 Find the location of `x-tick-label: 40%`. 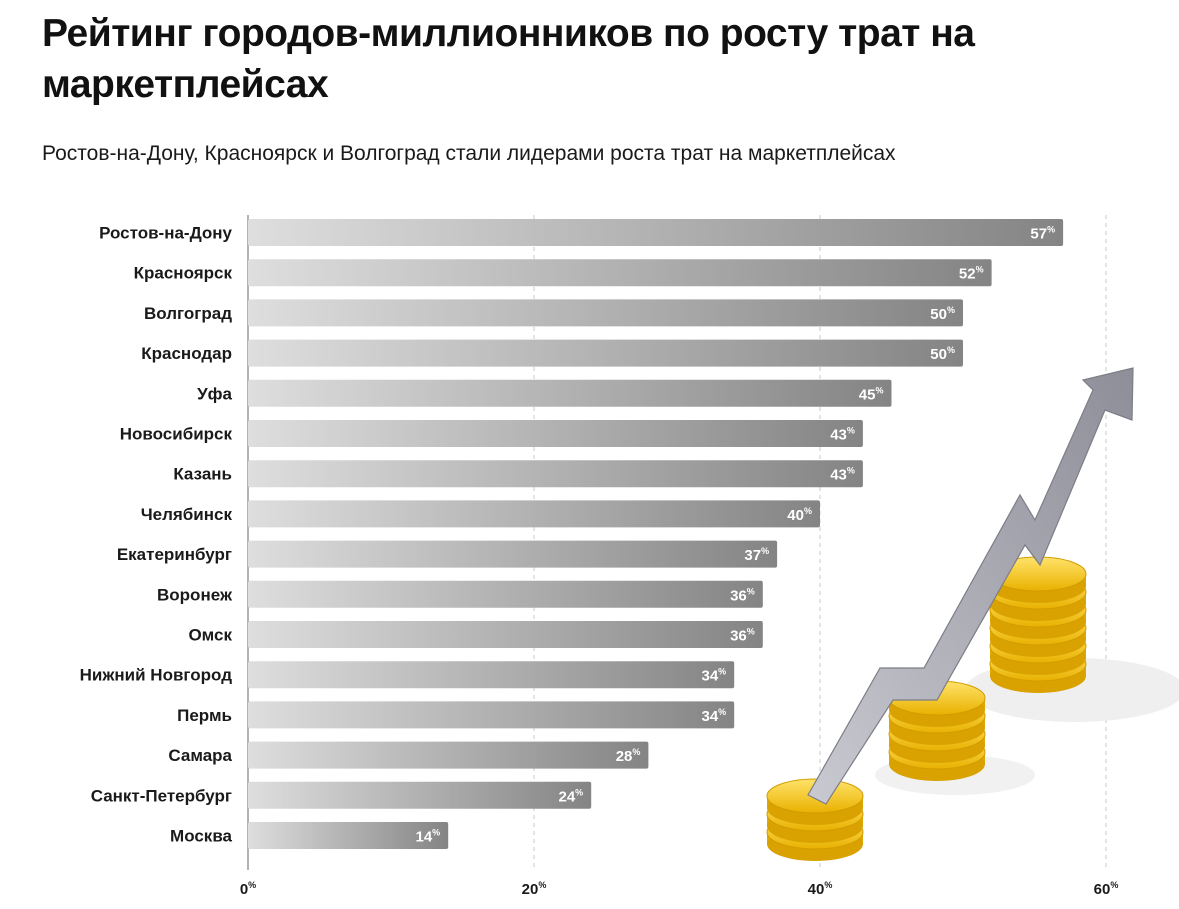

x-tick-label: 40% is located at coordinates (820, 889).